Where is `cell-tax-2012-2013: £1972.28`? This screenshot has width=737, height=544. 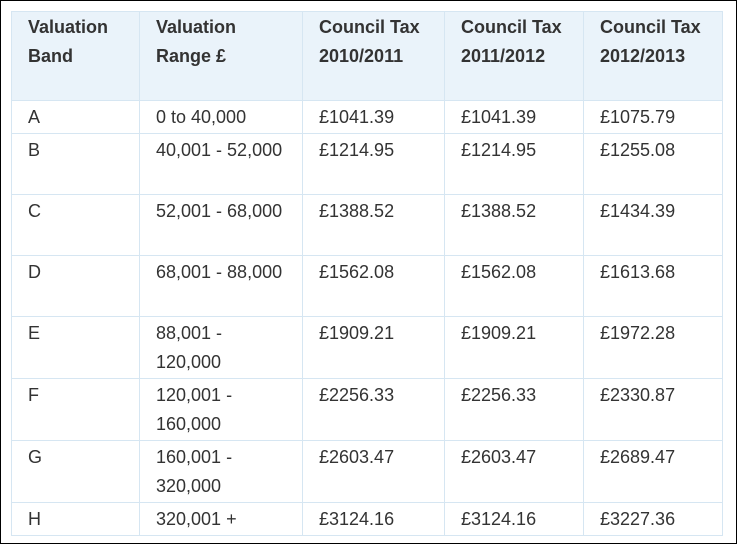 cell-tax-2012-2013: £1972.28 is located at coordinates (653, 347).